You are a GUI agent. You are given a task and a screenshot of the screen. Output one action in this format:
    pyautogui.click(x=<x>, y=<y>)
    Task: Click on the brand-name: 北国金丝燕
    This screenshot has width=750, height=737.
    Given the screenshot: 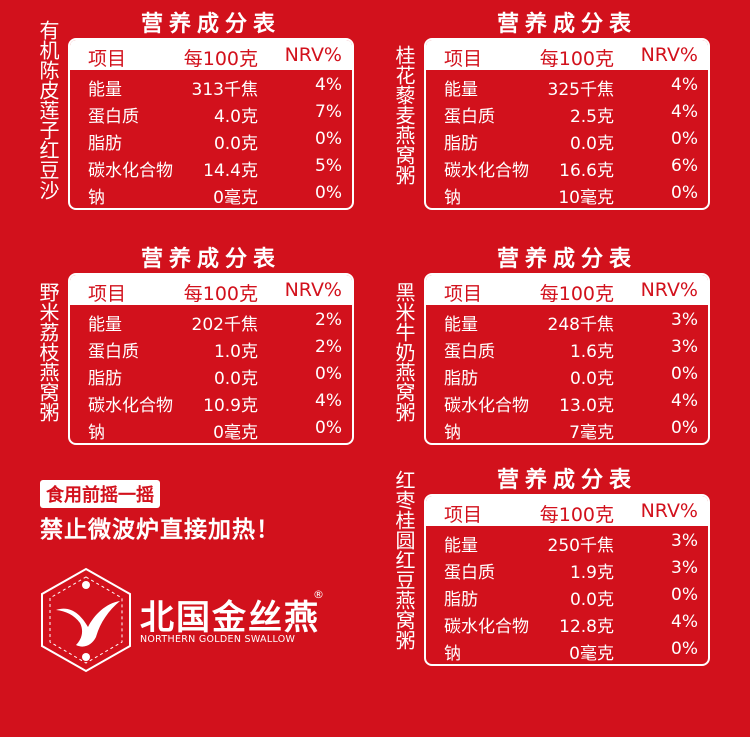 What is the action you would take?
    pyautogui.click(x=230, y=618)
    